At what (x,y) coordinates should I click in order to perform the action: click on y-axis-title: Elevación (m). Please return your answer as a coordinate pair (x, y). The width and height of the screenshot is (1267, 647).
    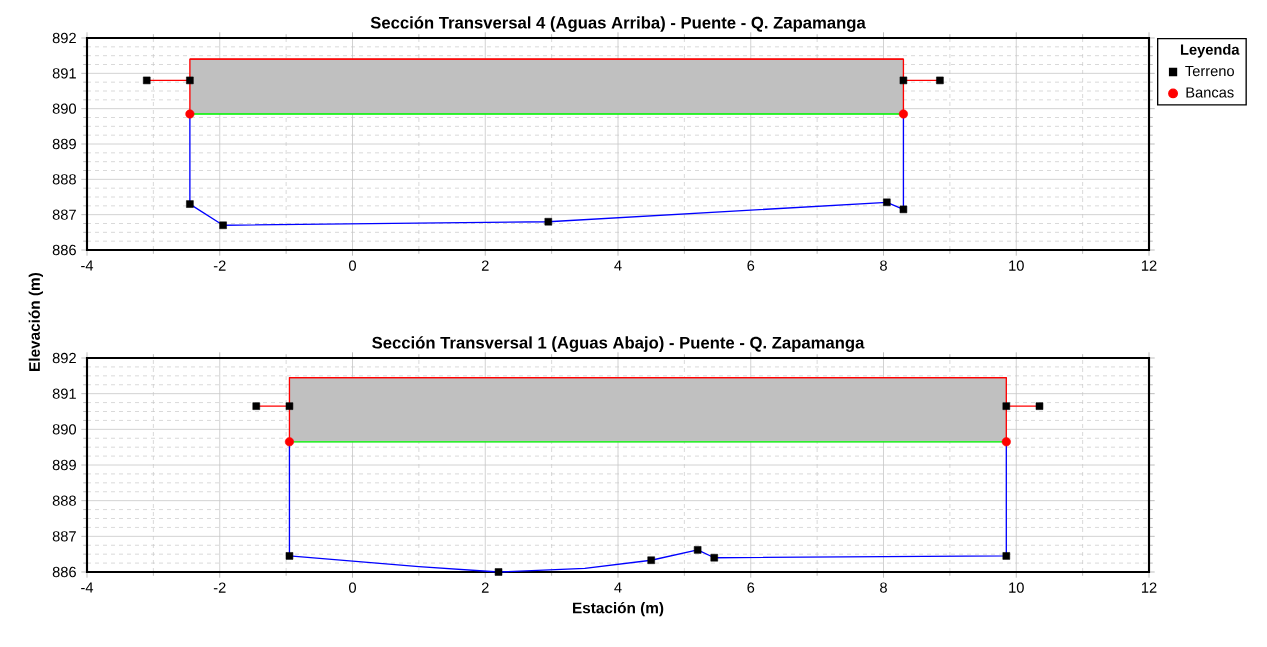
    Looking at the image, I should click on (35, 322).